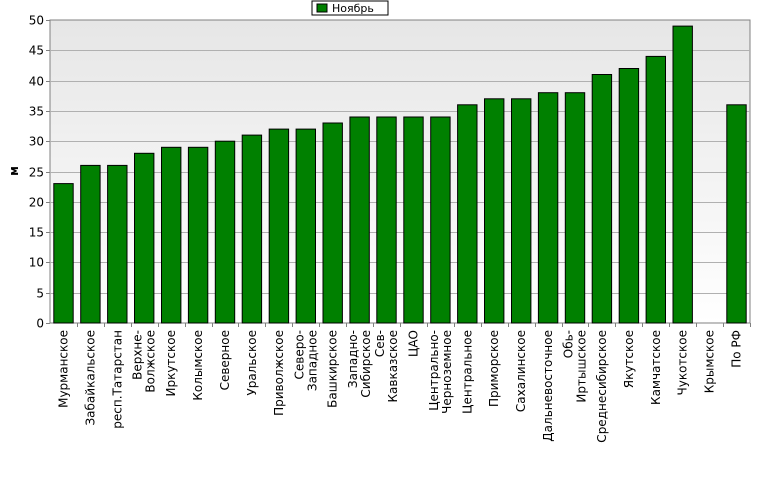  Describe the element at coordinates (40, 294) in the screenshot. I see `y-tick-label: 5` at that location.